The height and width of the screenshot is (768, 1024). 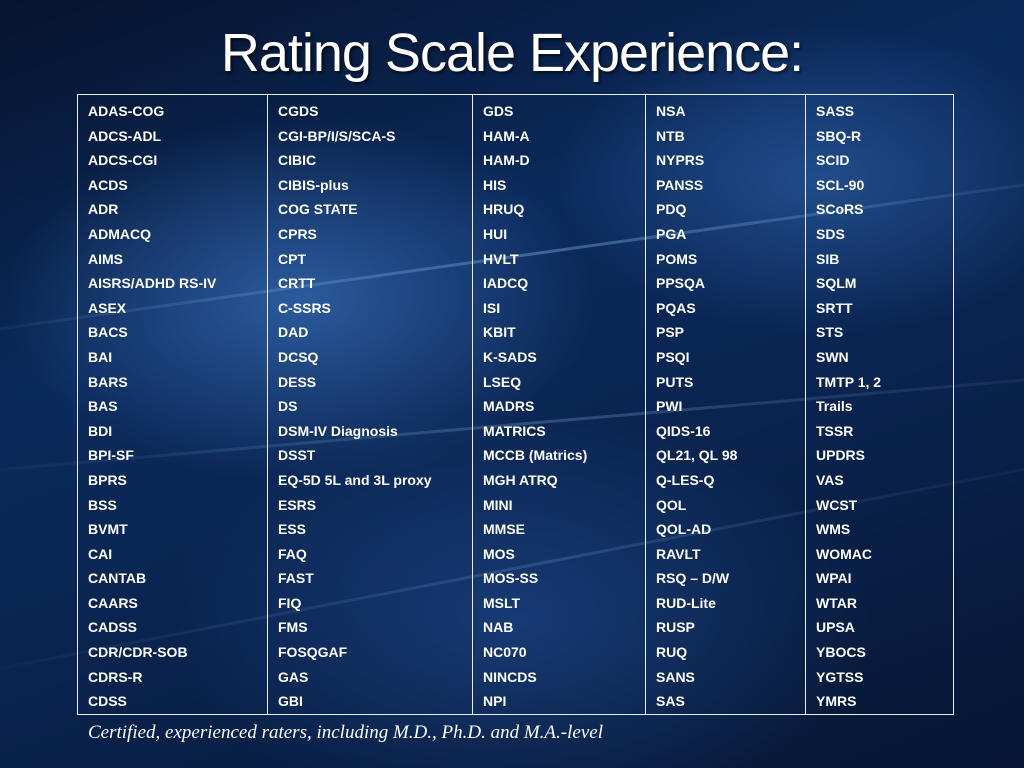 What do you see at coordinates (832, 356) in the screenshot?
I see `scale-item: SWN` at bounding box center [832, 356].